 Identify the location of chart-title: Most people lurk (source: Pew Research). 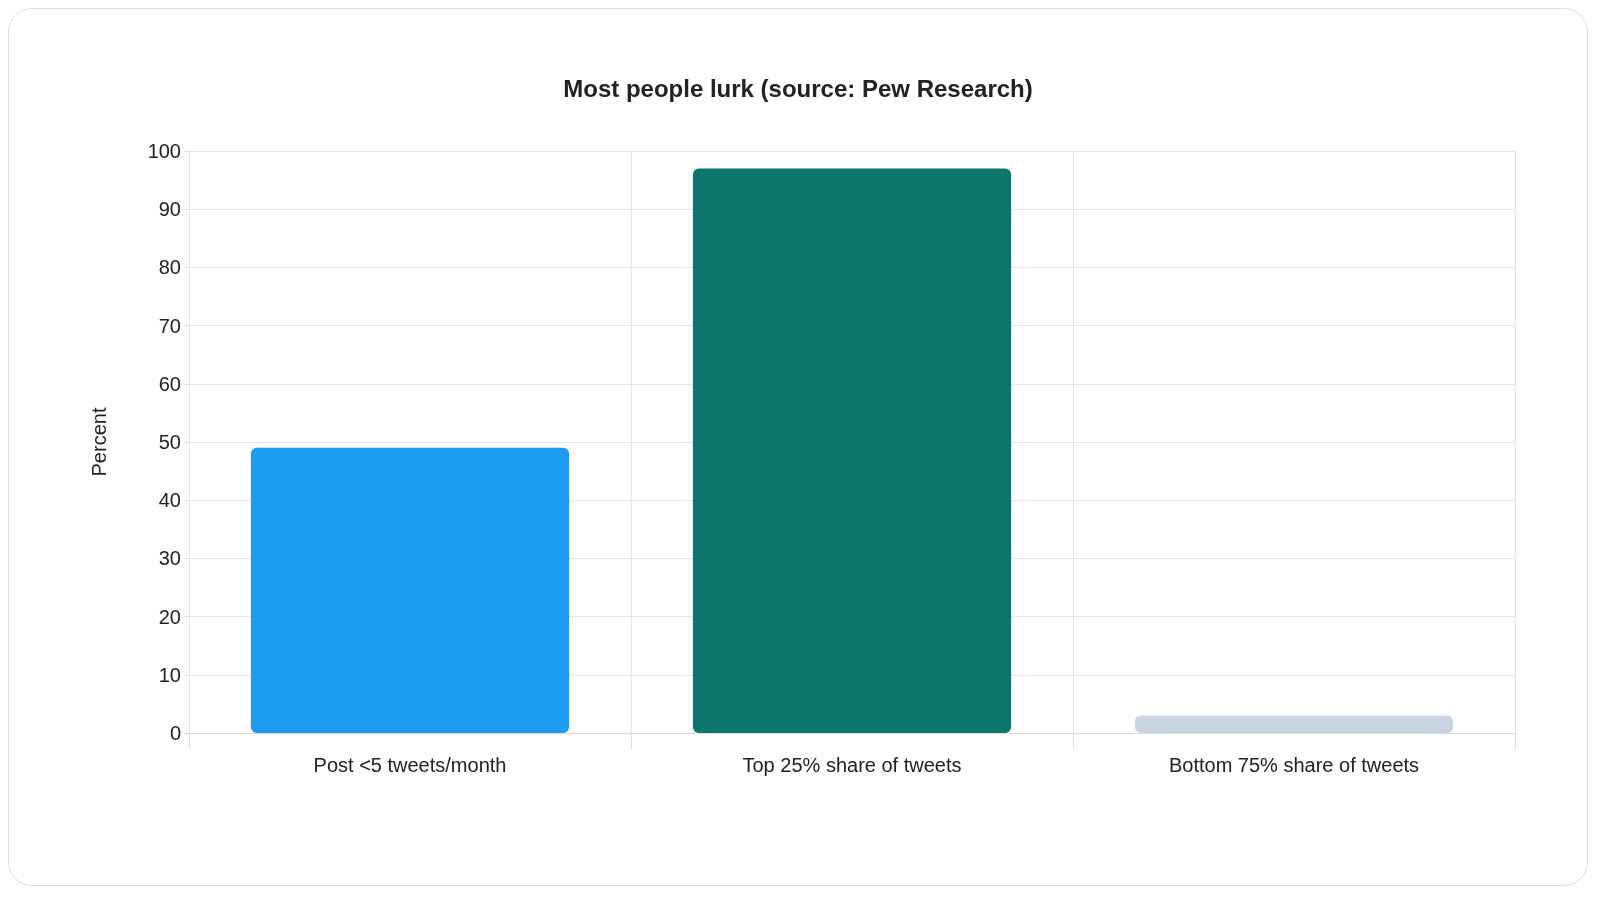
(798, 88).